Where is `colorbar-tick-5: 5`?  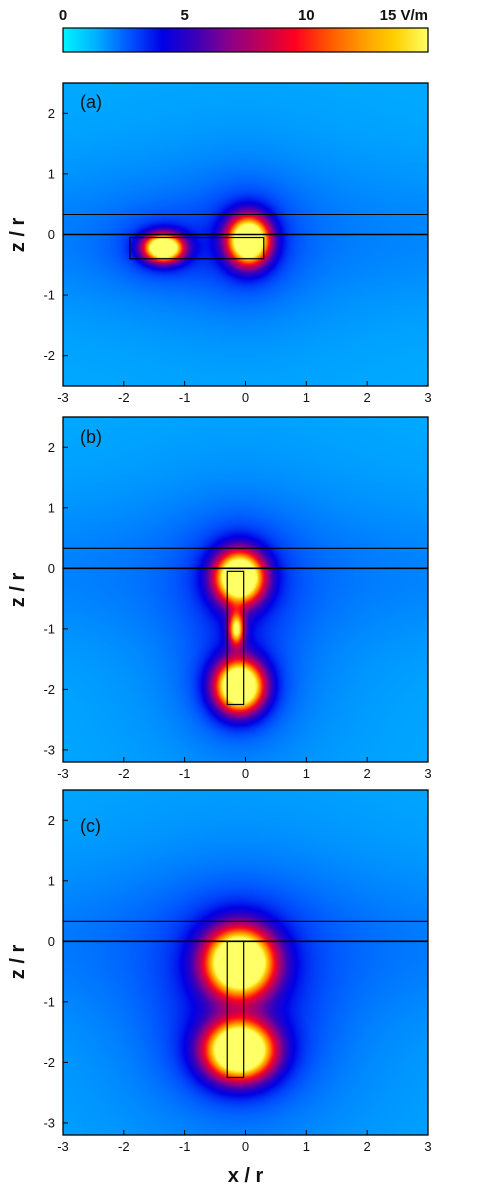 colorbar-tick-5: 5 is located at coordinates (185, 15).